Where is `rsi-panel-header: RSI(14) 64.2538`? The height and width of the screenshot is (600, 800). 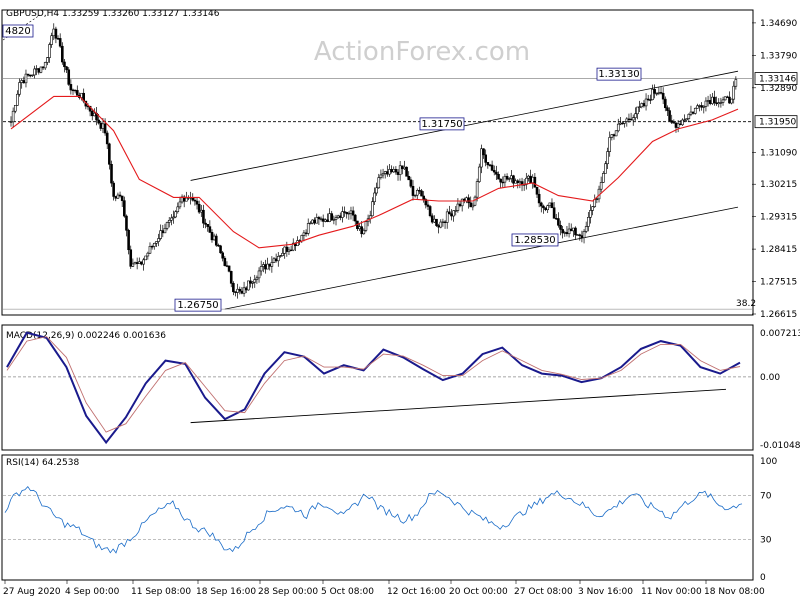
rsi-panel-header: RSI(14) 64.2538 is located at coordinates (42, 463).